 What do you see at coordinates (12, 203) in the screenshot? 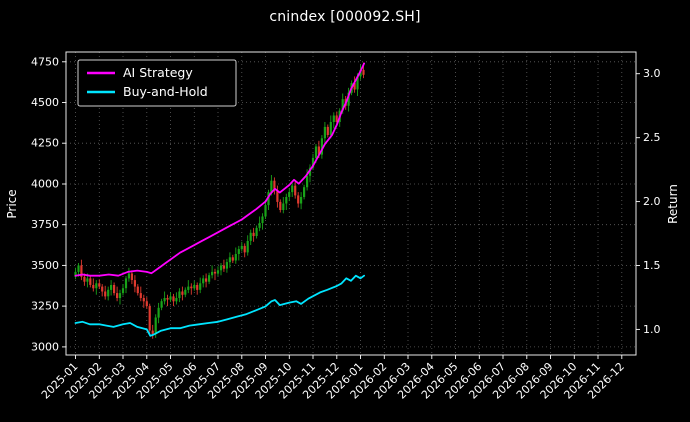
I see `price-axis-label: Price` at bounding box center [12, 203].